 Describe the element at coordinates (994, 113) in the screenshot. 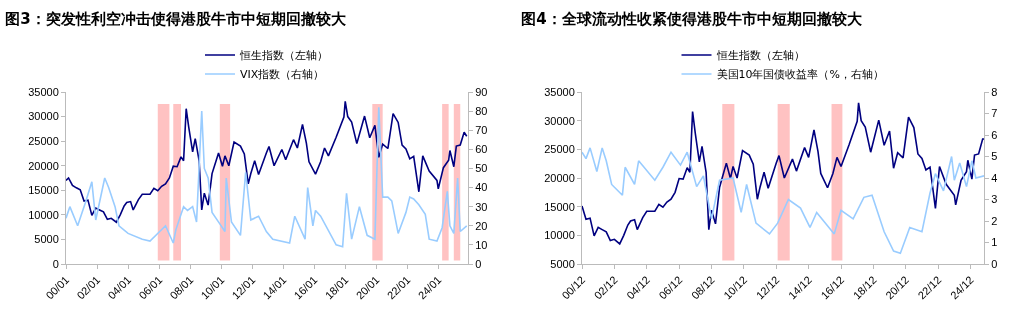

I see `y2-tick-label: 7` at that location.